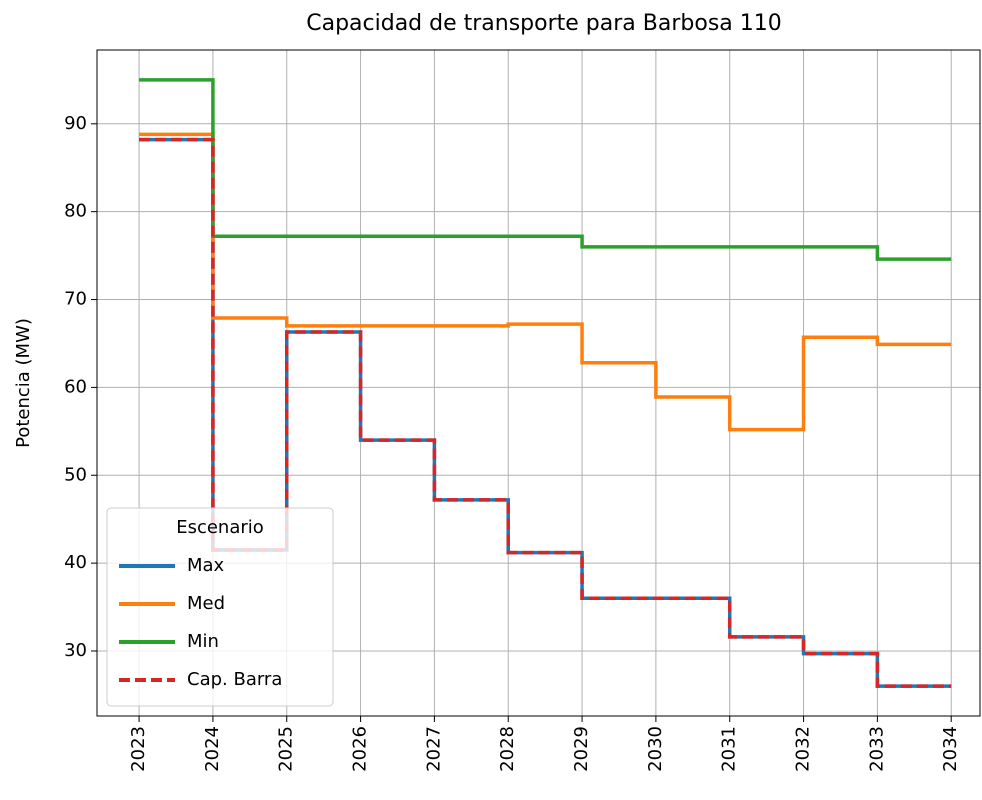 The image size is (982, 800). I want to click on legend-box, so click(220, 607).